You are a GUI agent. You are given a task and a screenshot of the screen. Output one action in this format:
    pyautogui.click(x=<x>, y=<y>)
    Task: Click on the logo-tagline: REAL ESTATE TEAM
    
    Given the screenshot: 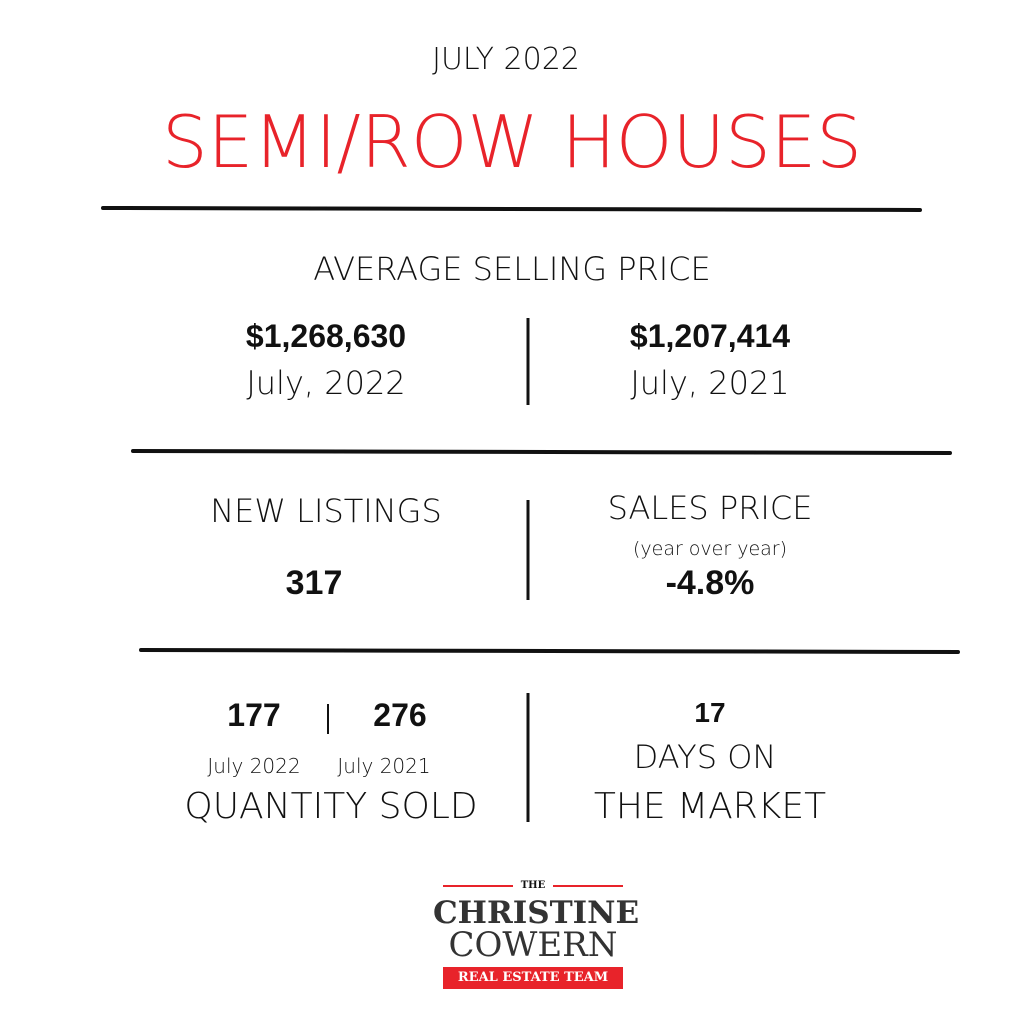 What is the action you would take?
    pyautogui.click(x=533, y=977)
    